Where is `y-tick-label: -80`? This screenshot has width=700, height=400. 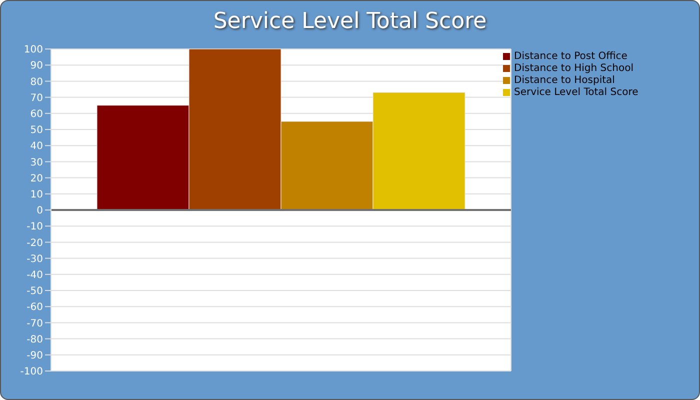
y-tick-label: -80 is located at coordinates (34, 340).